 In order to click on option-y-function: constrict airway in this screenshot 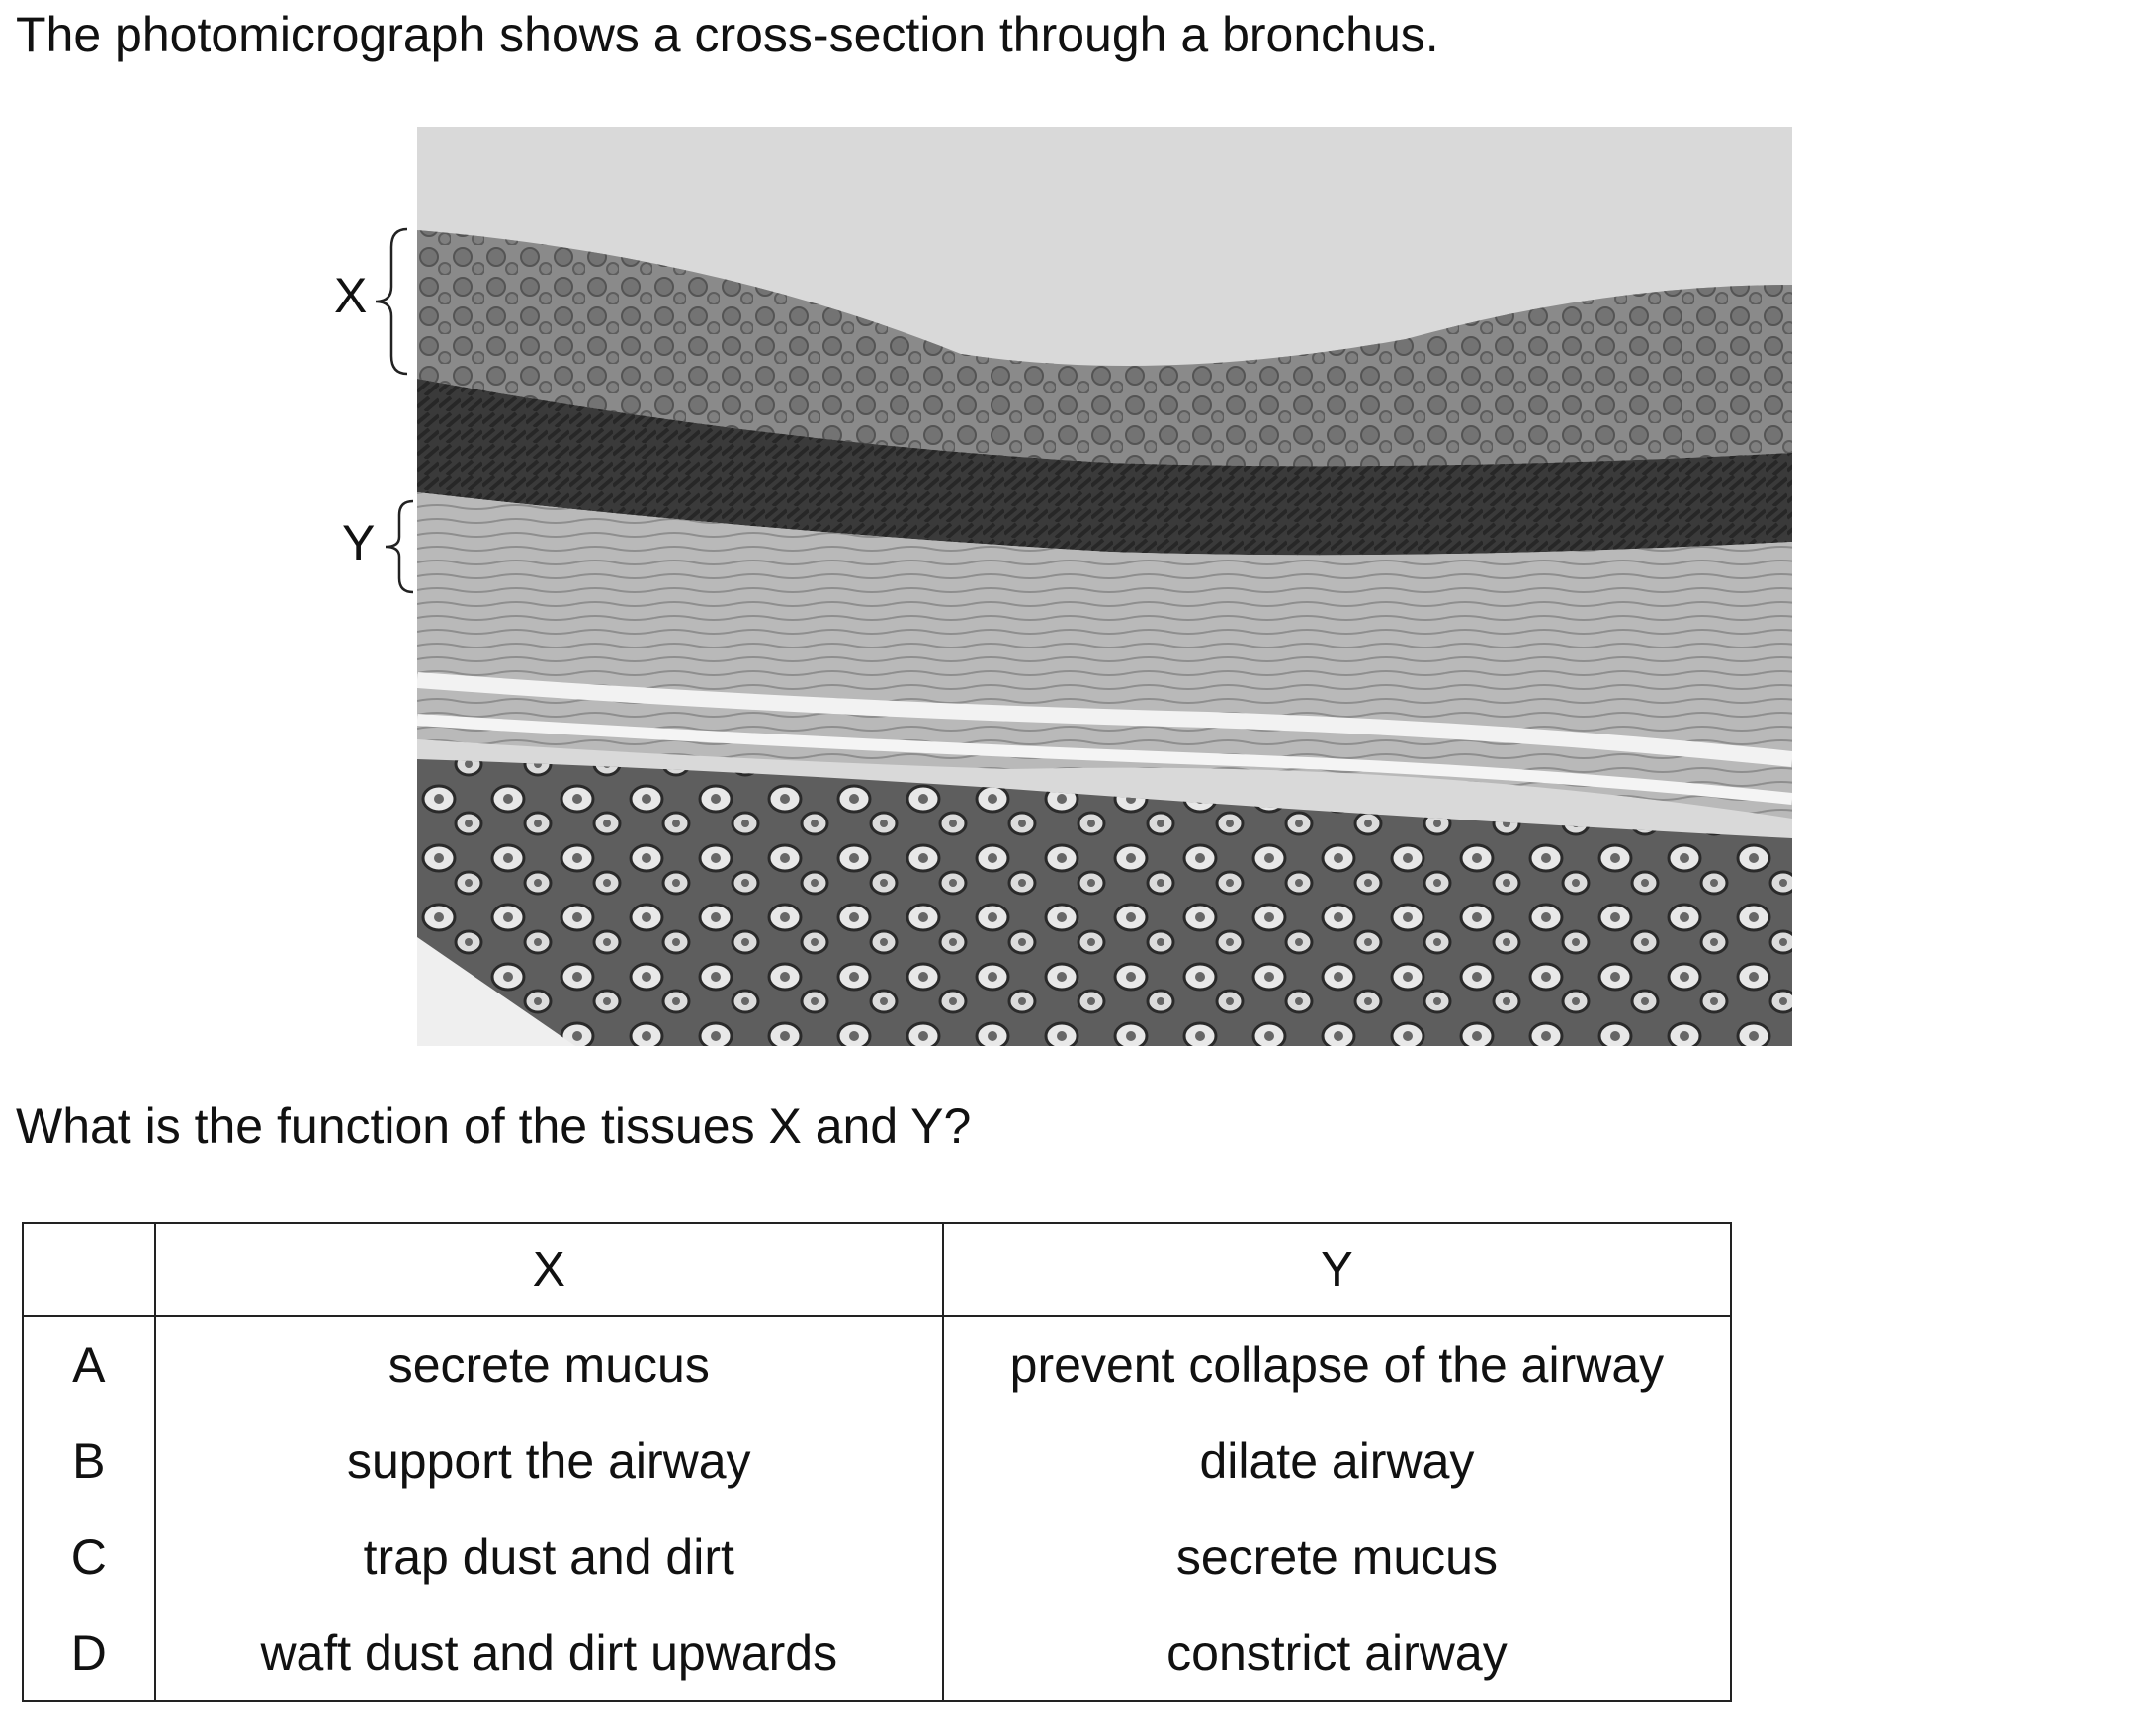, I will do `click(1337, 1653)`.